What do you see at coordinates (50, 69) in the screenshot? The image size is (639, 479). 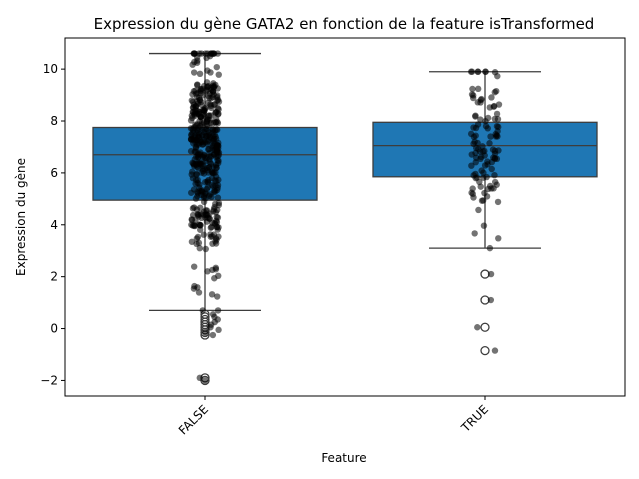 I see `y-tick-label: 10` at bounding box center [50, 69].